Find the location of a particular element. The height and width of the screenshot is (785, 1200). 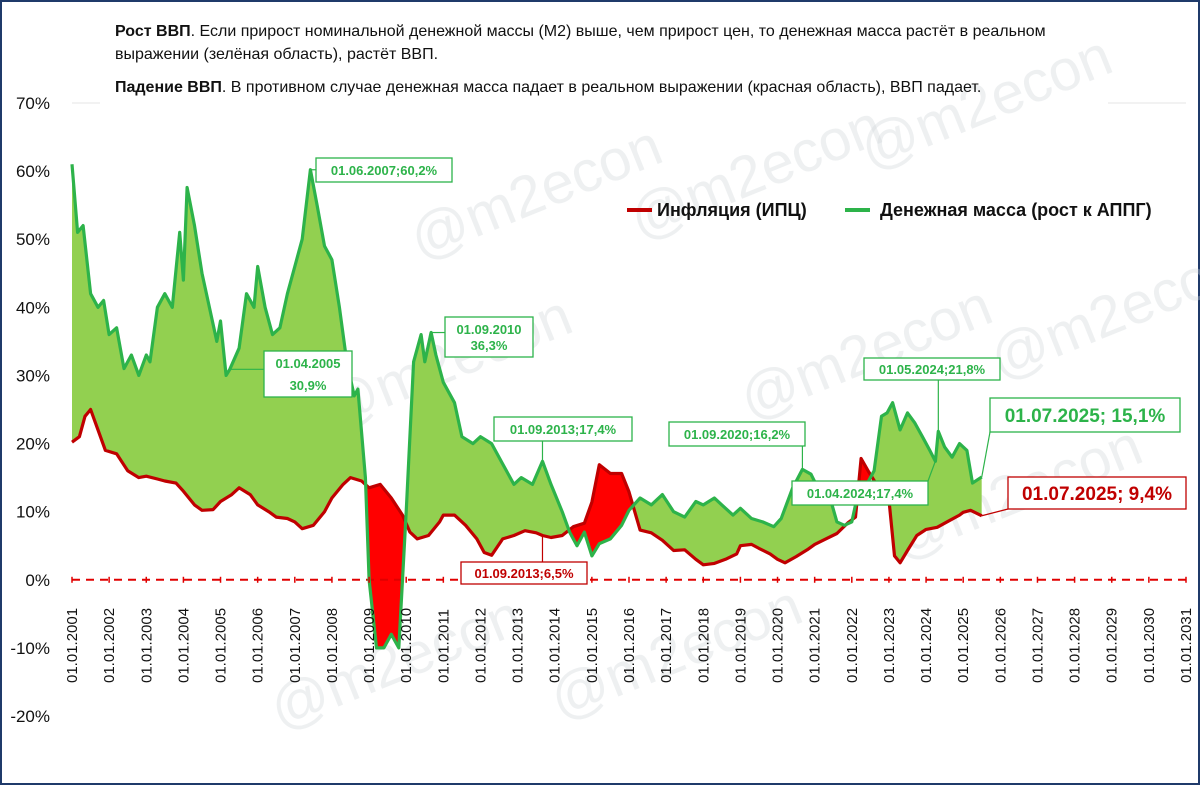

legend-money-label: Денежная масса (рост к АППГ) is located at coordinates (1016, 210).